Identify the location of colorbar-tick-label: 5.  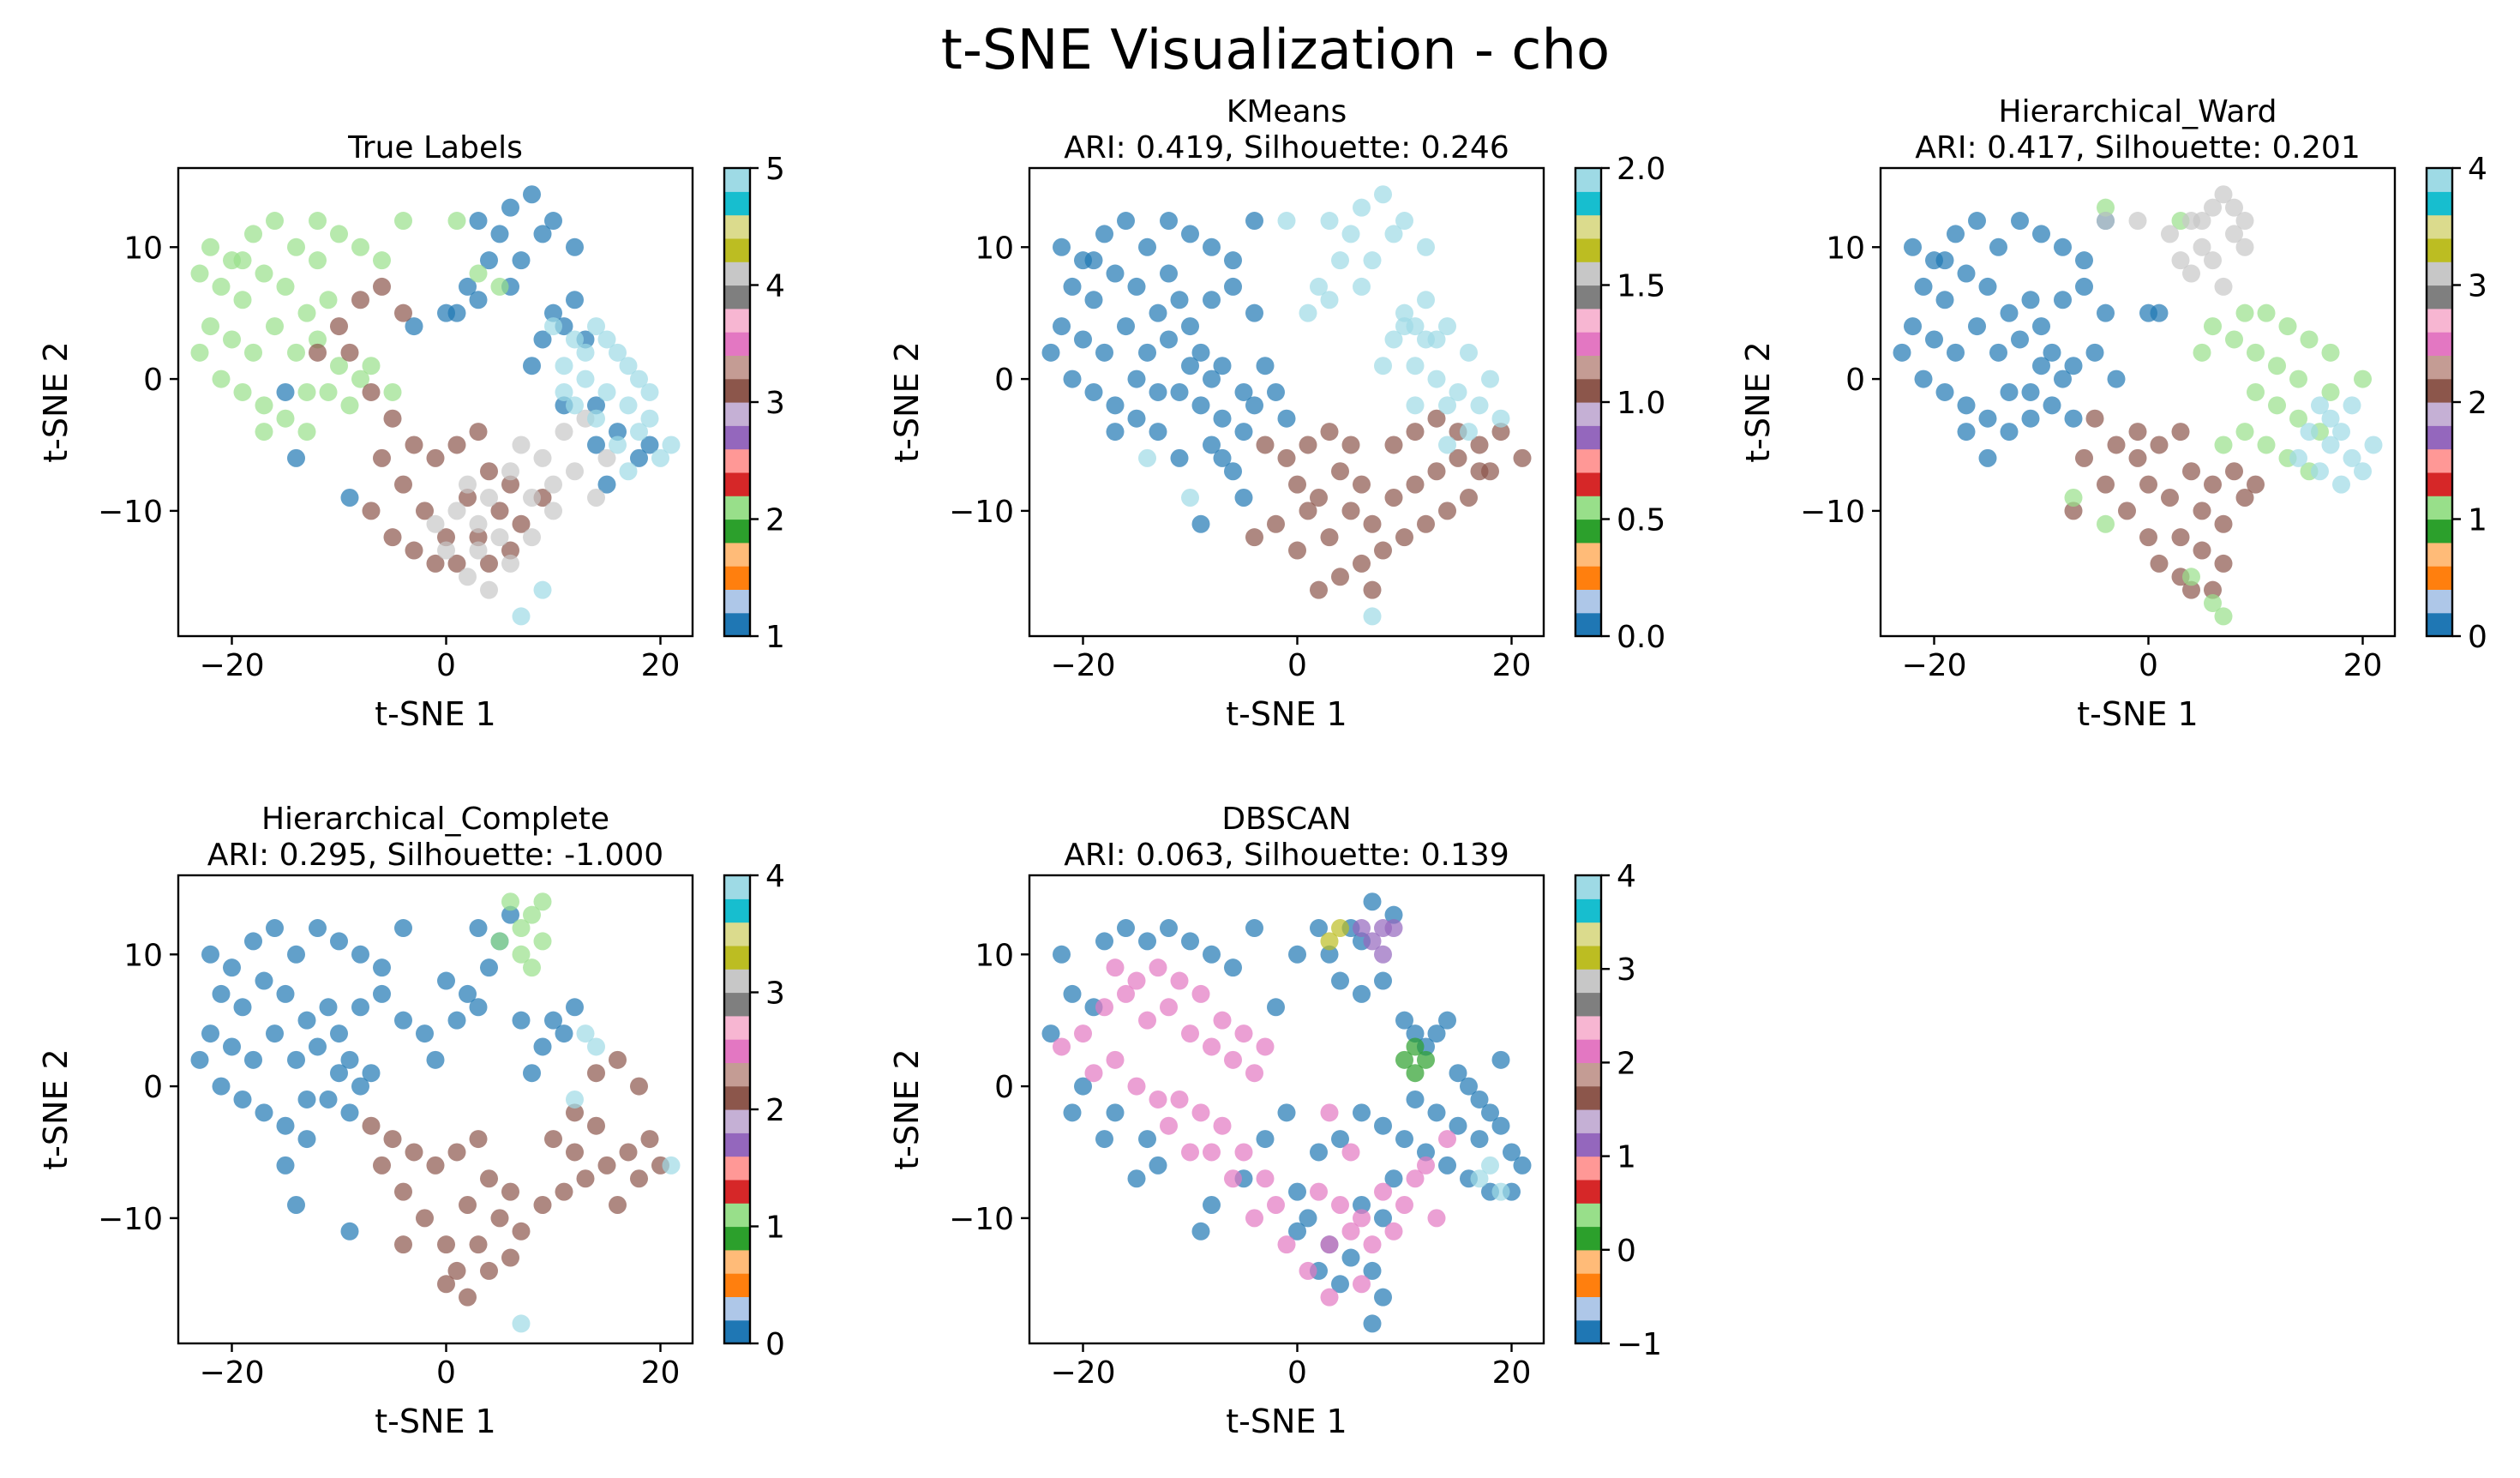
(775, 169).